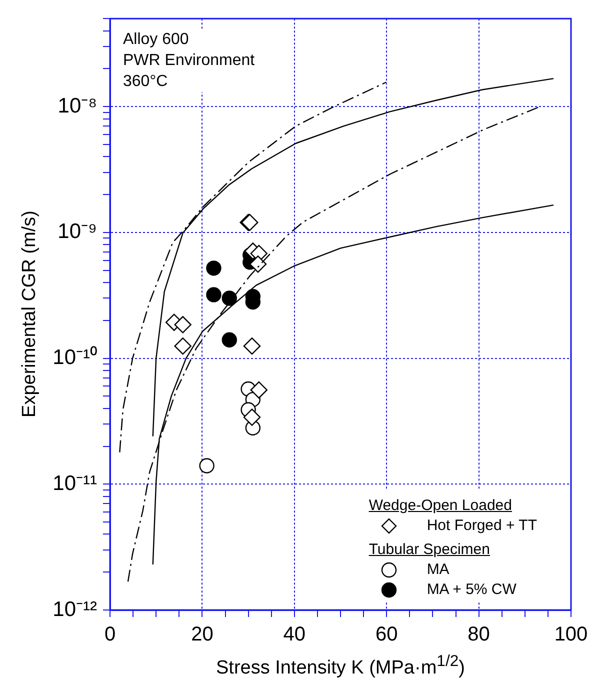 The image size is (598, 687). What do you see at coordinates (294, 635) in the screenshot?
I see `x-tick-label: 40` at bounding box center [294, 635].